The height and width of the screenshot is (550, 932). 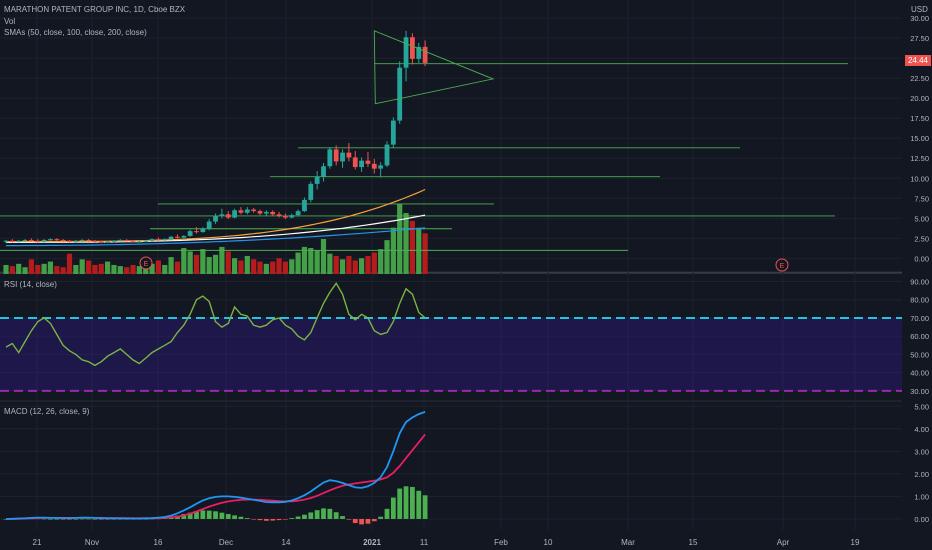 I want to click on chart-title: MARATHON PATENT GROUP INC, 1D, Cboe BZX, so click(x=95, y=9).